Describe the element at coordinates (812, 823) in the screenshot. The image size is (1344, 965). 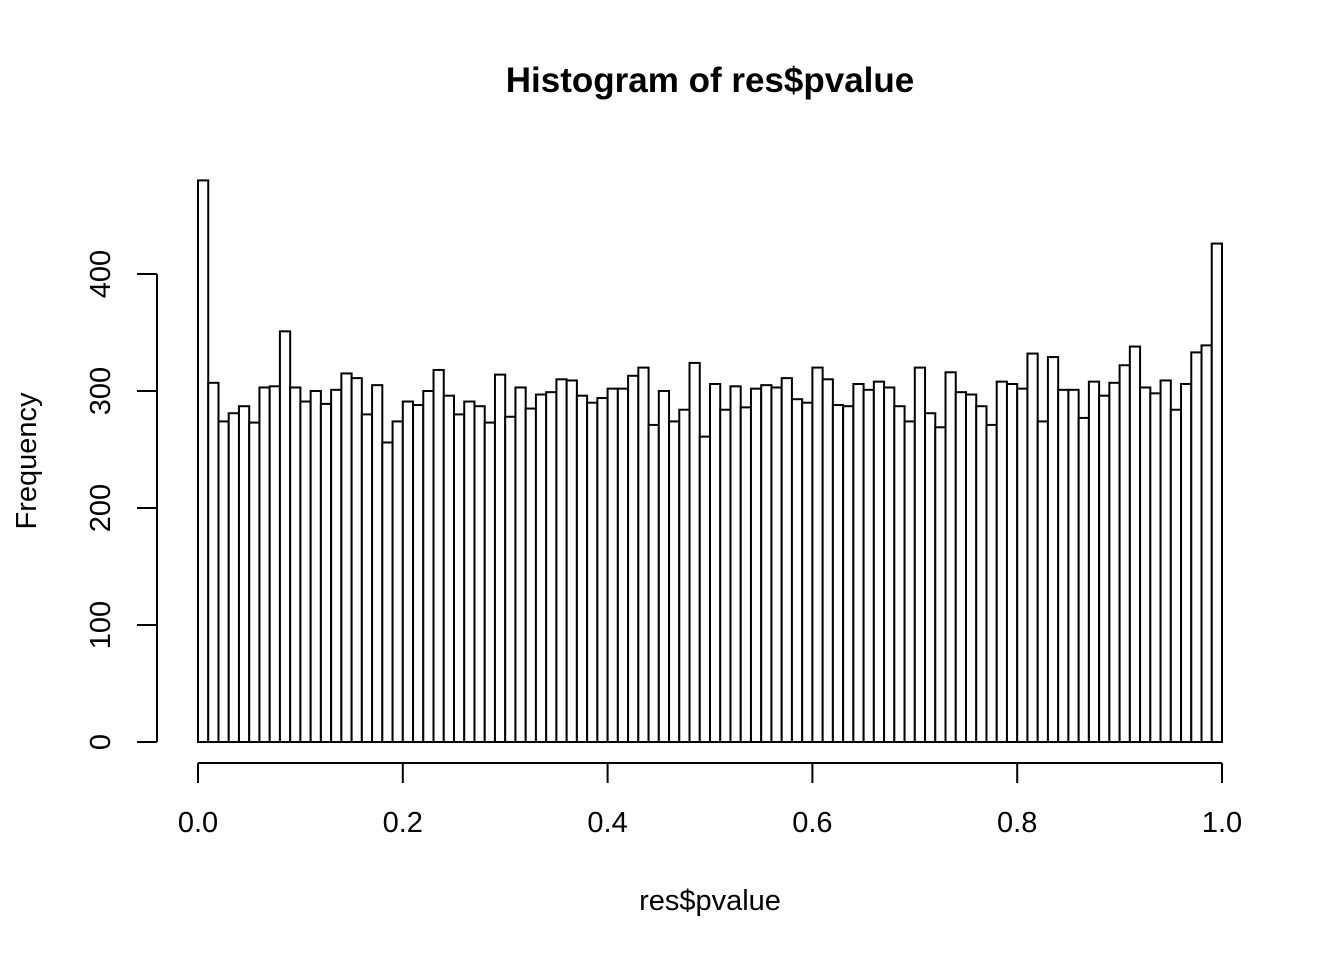
I see `x-tick-label: 0.6` at that location.